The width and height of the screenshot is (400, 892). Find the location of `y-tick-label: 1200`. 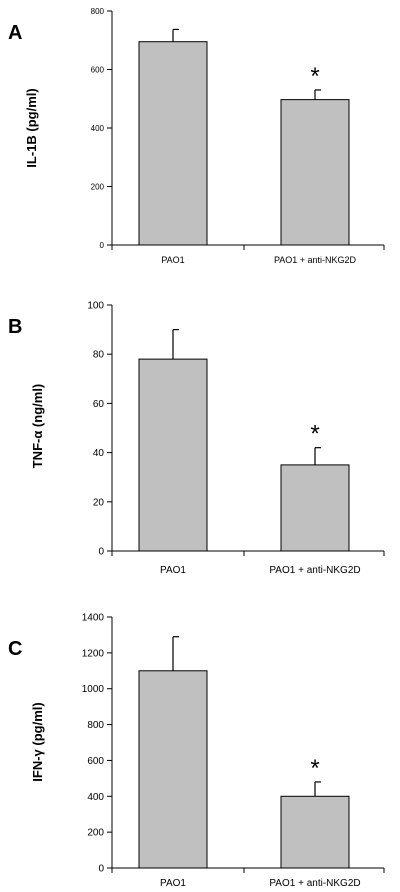

y-tick-label: 1200 is located at coordinates (93, 653).